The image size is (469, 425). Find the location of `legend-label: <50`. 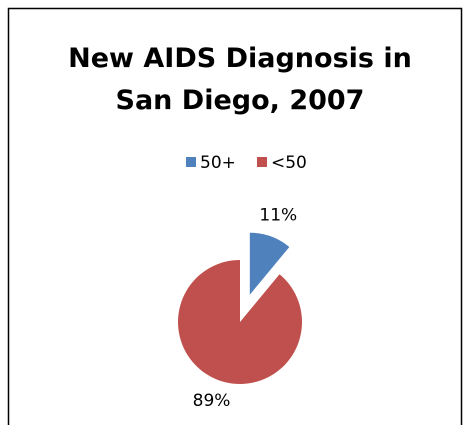

legend-label: <50 is located at coordinates (289, 163).